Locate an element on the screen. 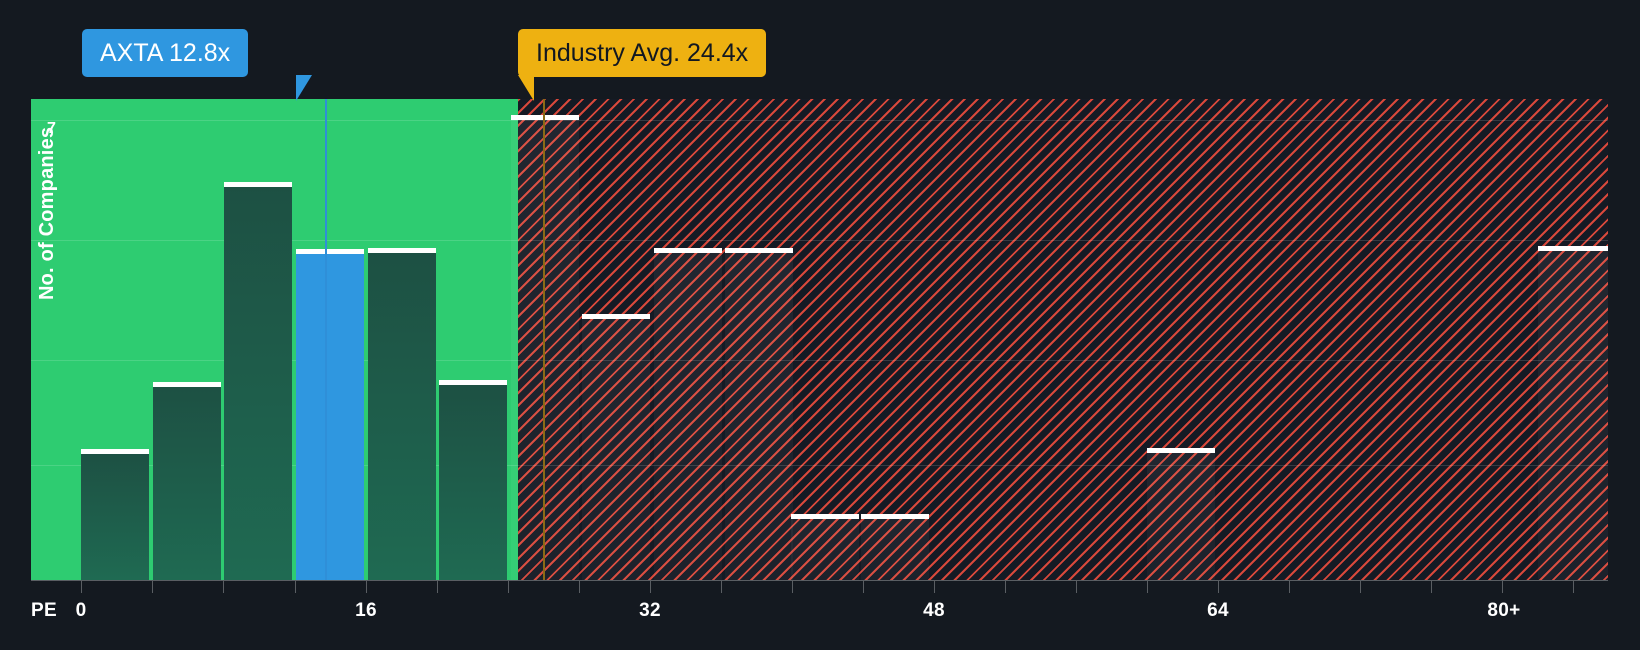 The width and height of the screenshot is (1640, 650). bar-bin-80plus is located at coordinates (1573, 413).